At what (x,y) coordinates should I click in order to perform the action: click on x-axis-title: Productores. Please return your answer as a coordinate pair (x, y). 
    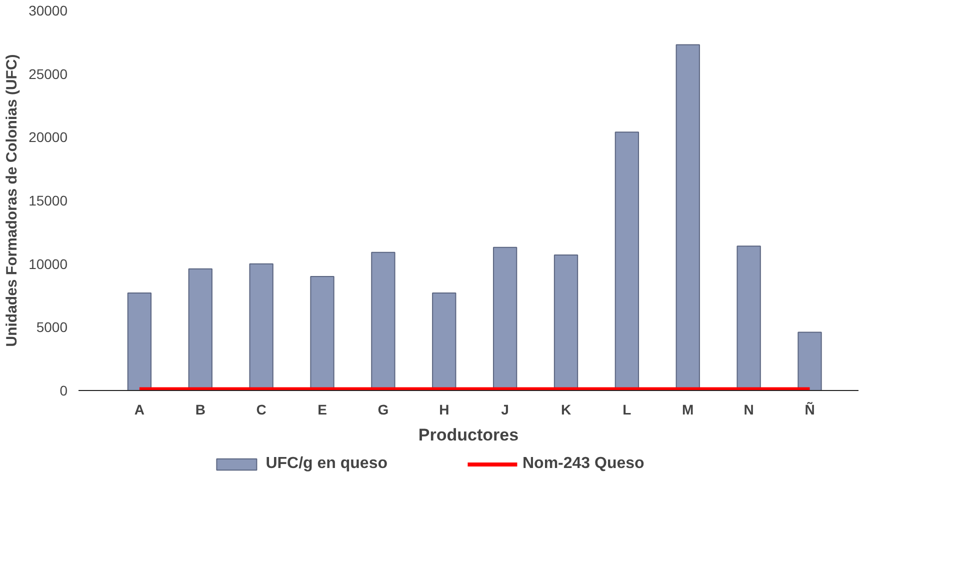
    Looking at the image, I should click on (468, 435).